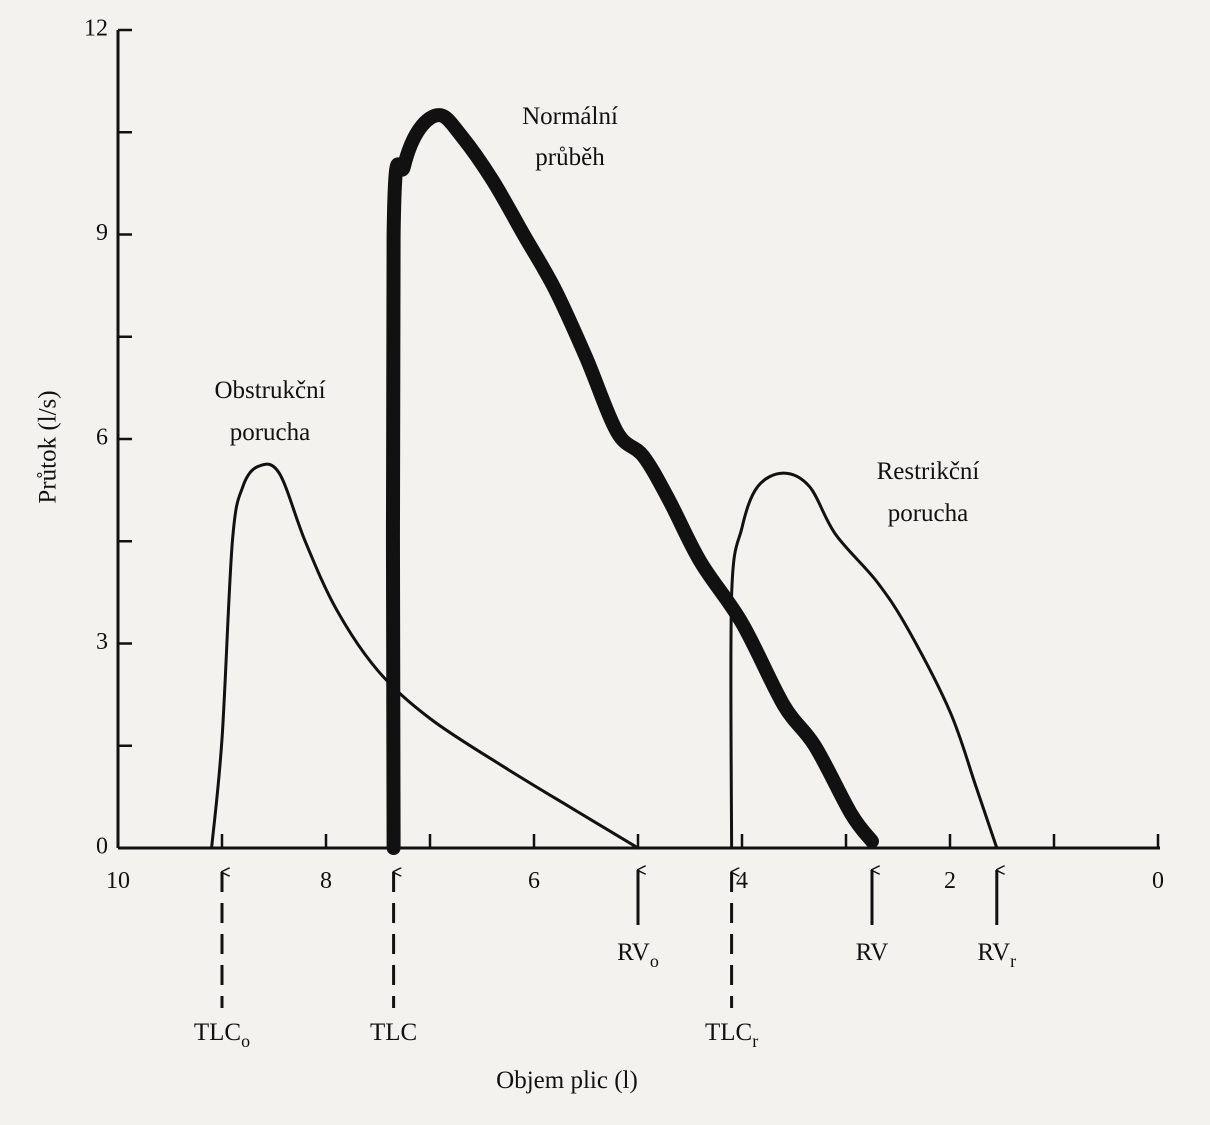 This screenshot has width=1210, height=1125. Describe the element at coordinates (326, 881) in the screenshot. I see `x-tick-label: 8` at that location.